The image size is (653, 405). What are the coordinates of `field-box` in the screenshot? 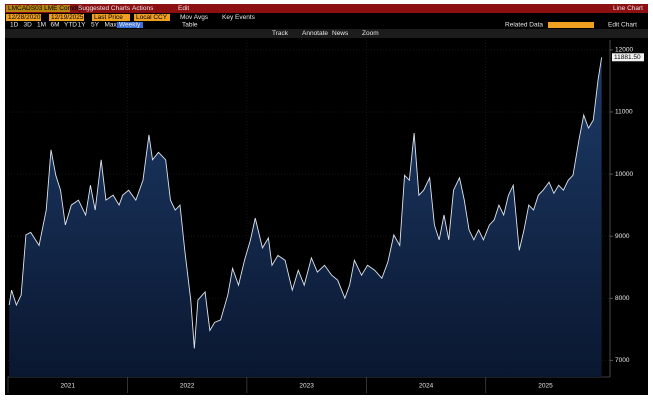 It's located at (111, 17).